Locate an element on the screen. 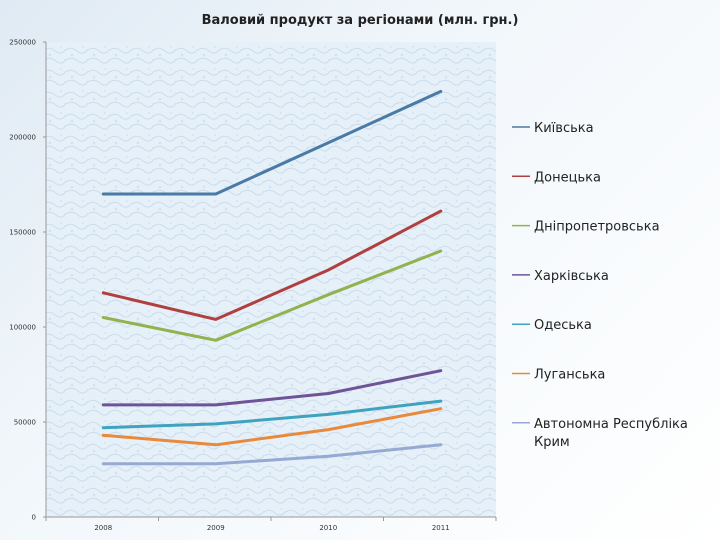 The image size is (720, 540). x-tick-label: 2009 is located at coordinates (216, 528).